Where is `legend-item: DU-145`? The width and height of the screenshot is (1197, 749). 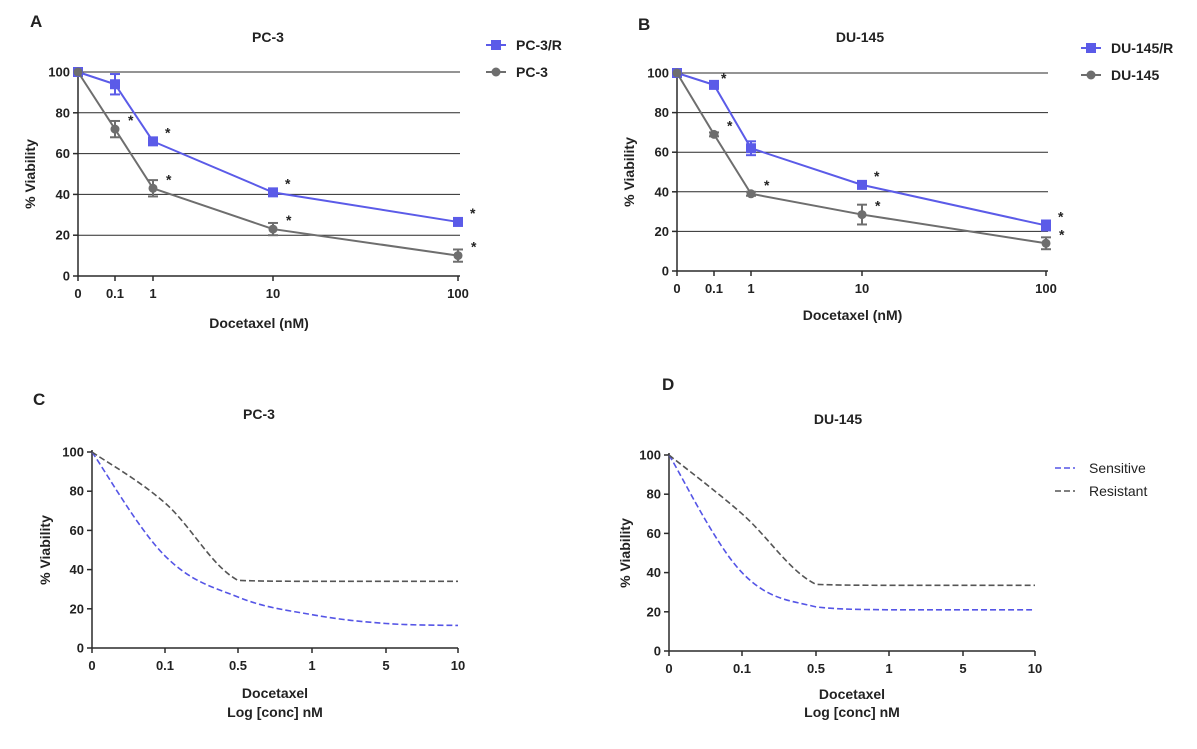
legend-item: DU-145 is located at coordinates (1120, 75).